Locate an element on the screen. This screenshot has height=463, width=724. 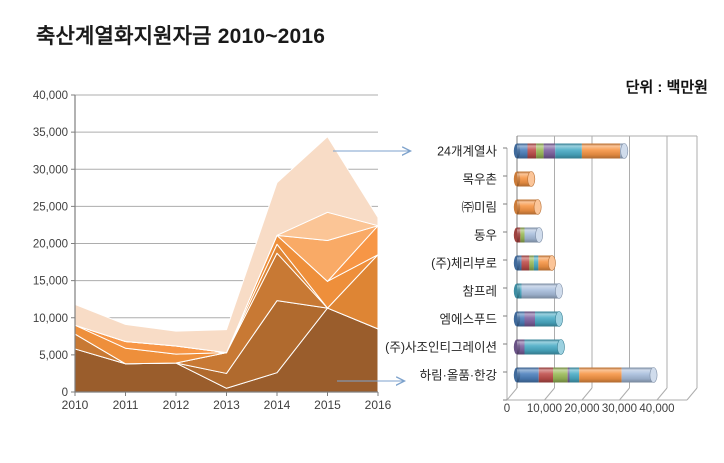
area-y-tick-label: 25,000 is located at coordinates (50, 207).